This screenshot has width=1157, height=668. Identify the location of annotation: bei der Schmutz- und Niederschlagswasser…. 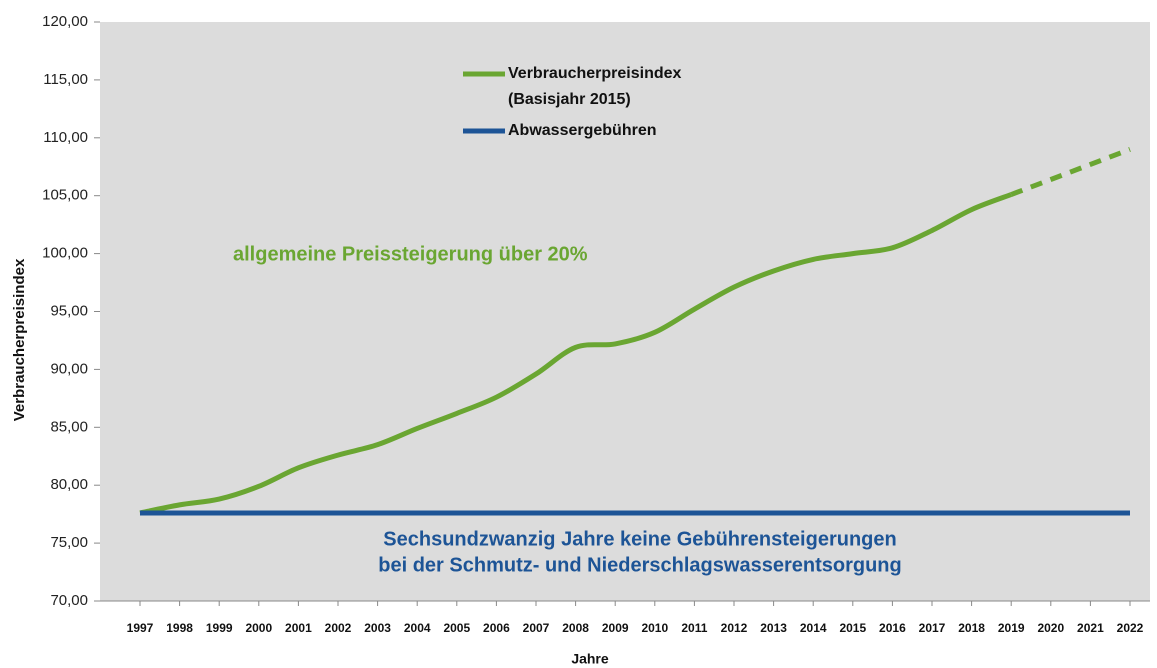
(639, 565).